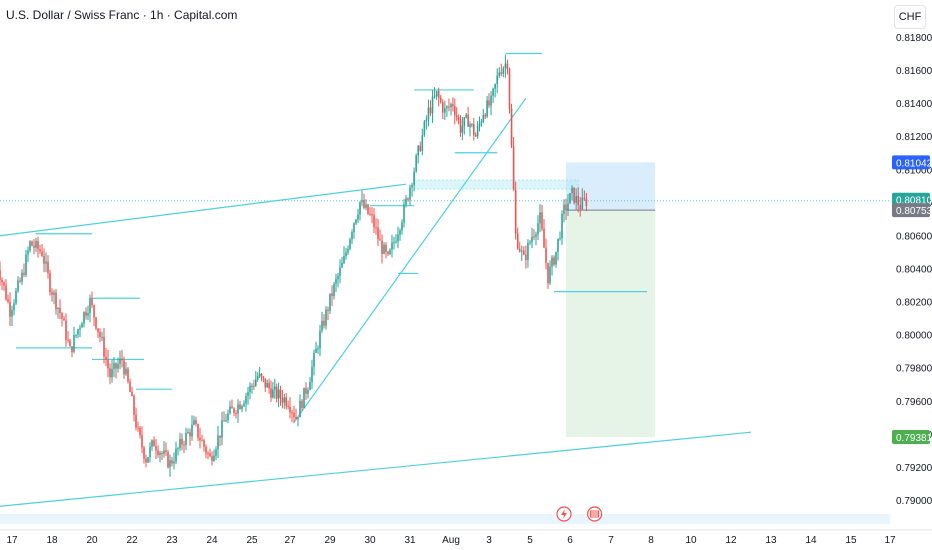  Describe the element at coordinates (611, 540) in the screenshot. I see `x-tick-label: 7` at that location.